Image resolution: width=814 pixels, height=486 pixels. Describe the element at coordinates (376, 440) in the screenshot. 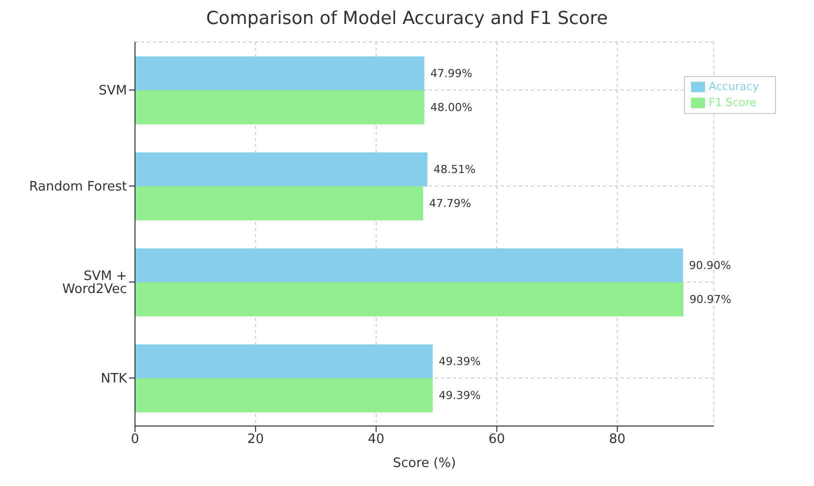

I see `x-tick-label: 40` at that location.